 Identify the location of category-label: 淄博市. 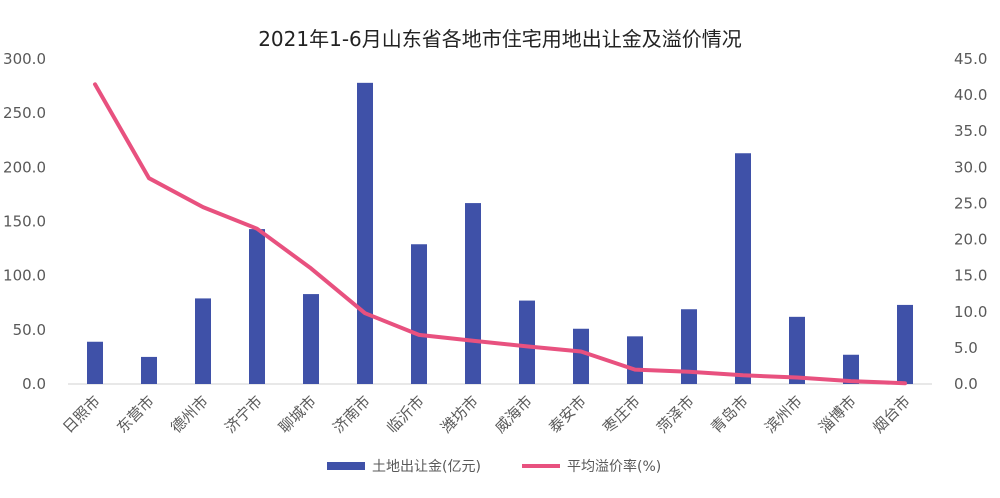
(837, 414).